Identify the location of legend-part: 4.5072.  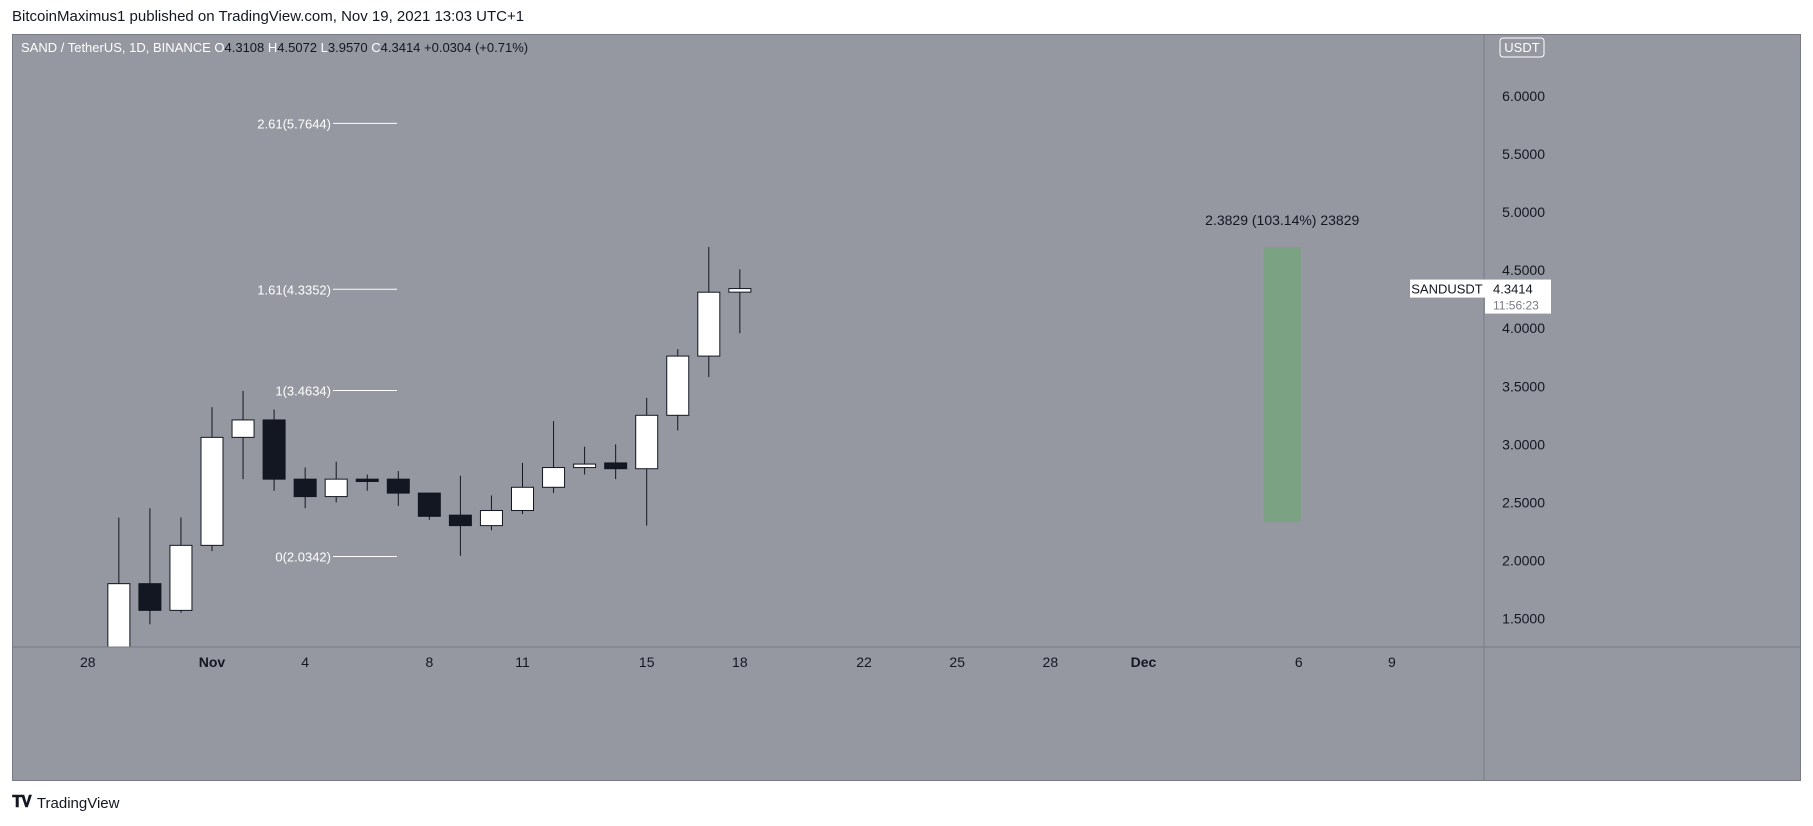
(298, 47).